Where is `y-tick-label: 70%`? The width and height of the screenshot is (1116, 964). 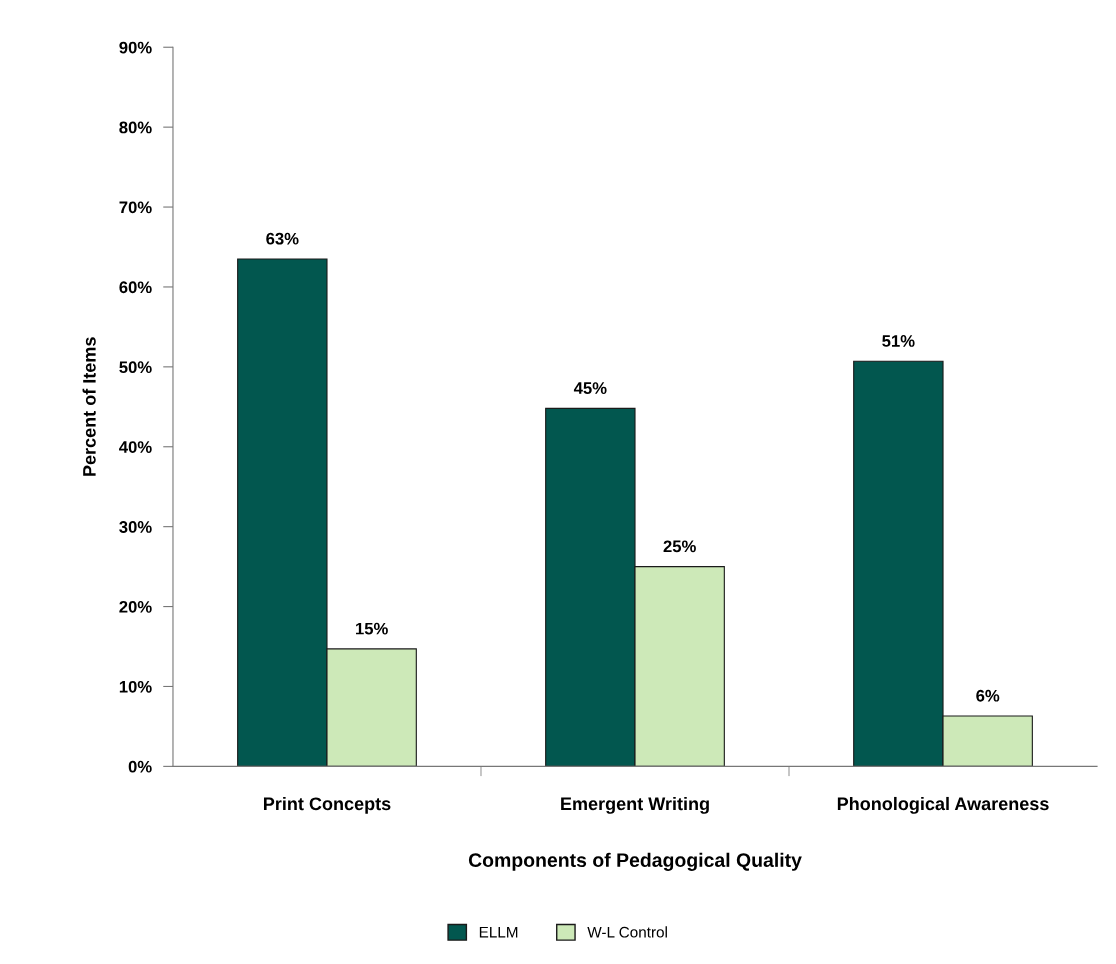
y-tick-label: 70% is located at coordinates (135, 207).